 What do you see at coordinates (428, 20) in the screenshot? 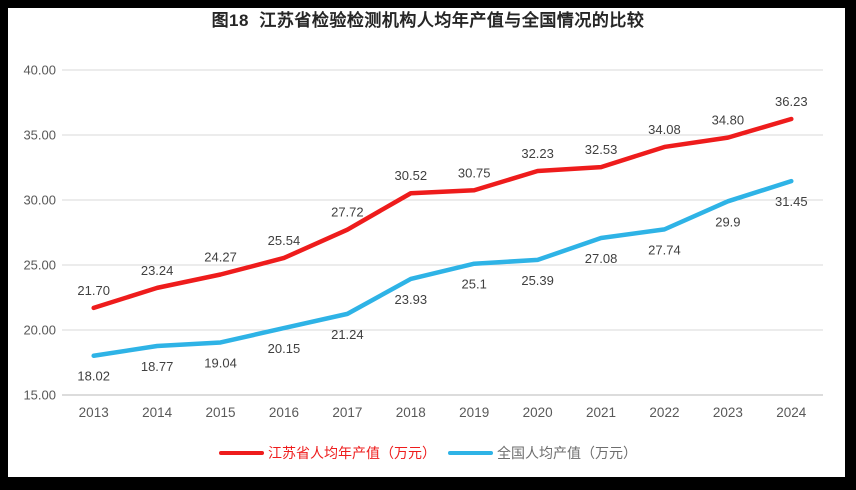
I see `chart-title: 图18 江苏省检验检测机构人均年产值与全国情况的比较` at bounding box center [428, 20].